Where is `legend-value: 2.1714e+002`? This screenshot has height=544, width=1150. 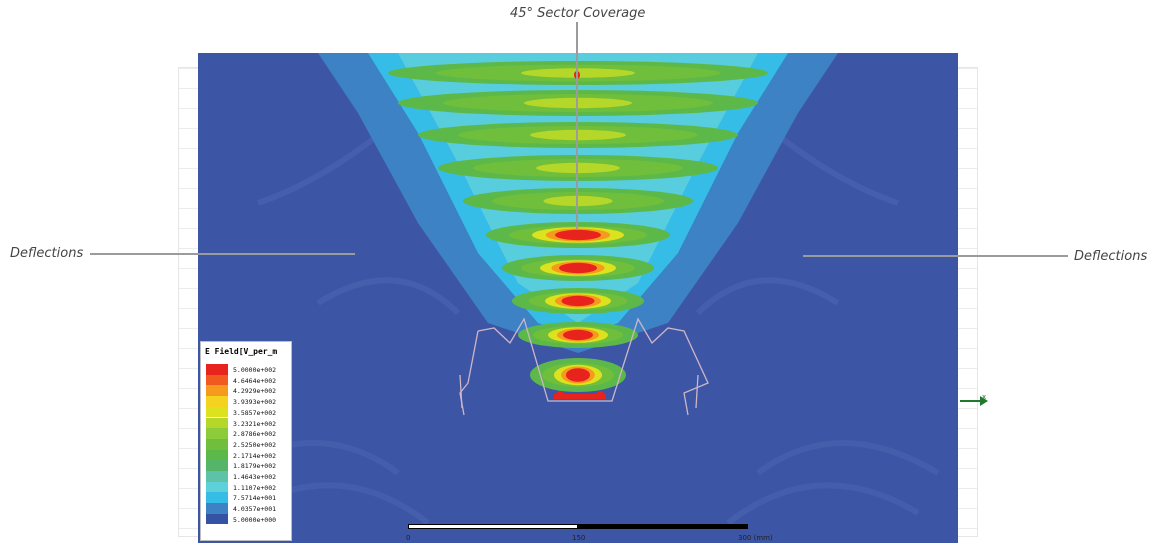
legend-value: 2.1714e+002 is located at coordinates (255, 455).